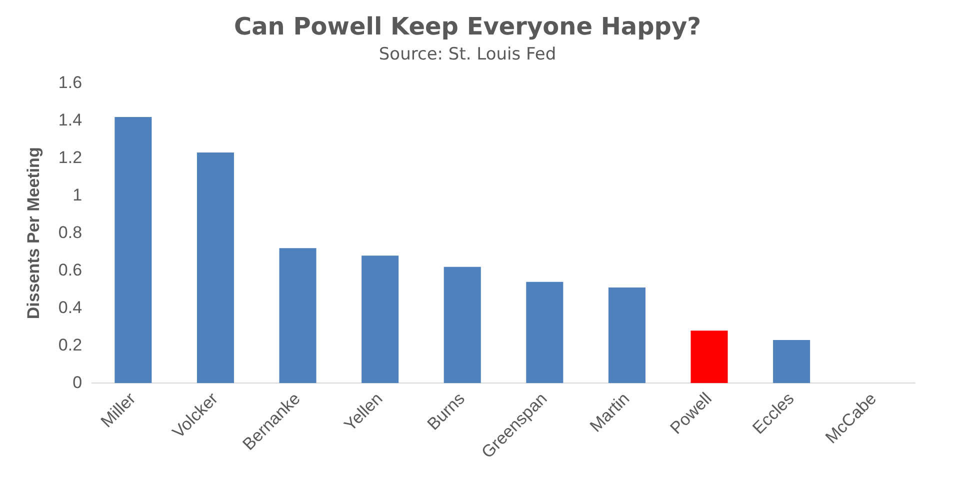 The height and width of the screenshot is (479, 955). What do you see at coordinates (467, 54) in the screenshot?
I see `chart-subtitle: Source: St. Louis Fed` at bounding box center [467, 54].